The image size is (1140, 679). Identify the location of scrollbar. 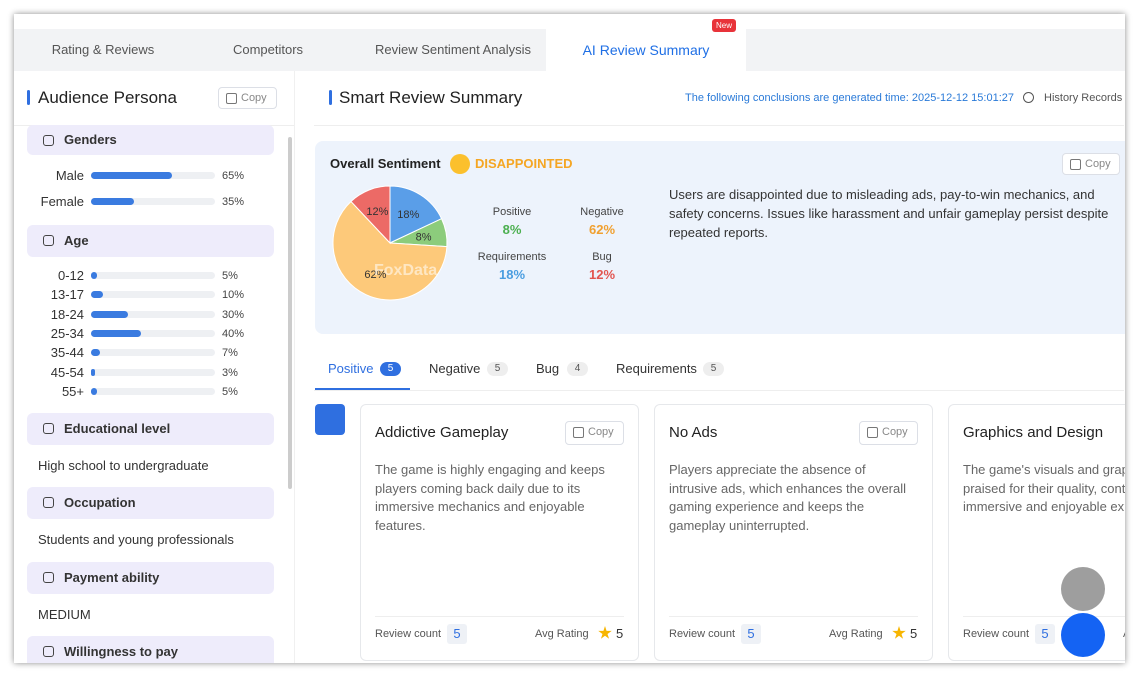
(290, 313).